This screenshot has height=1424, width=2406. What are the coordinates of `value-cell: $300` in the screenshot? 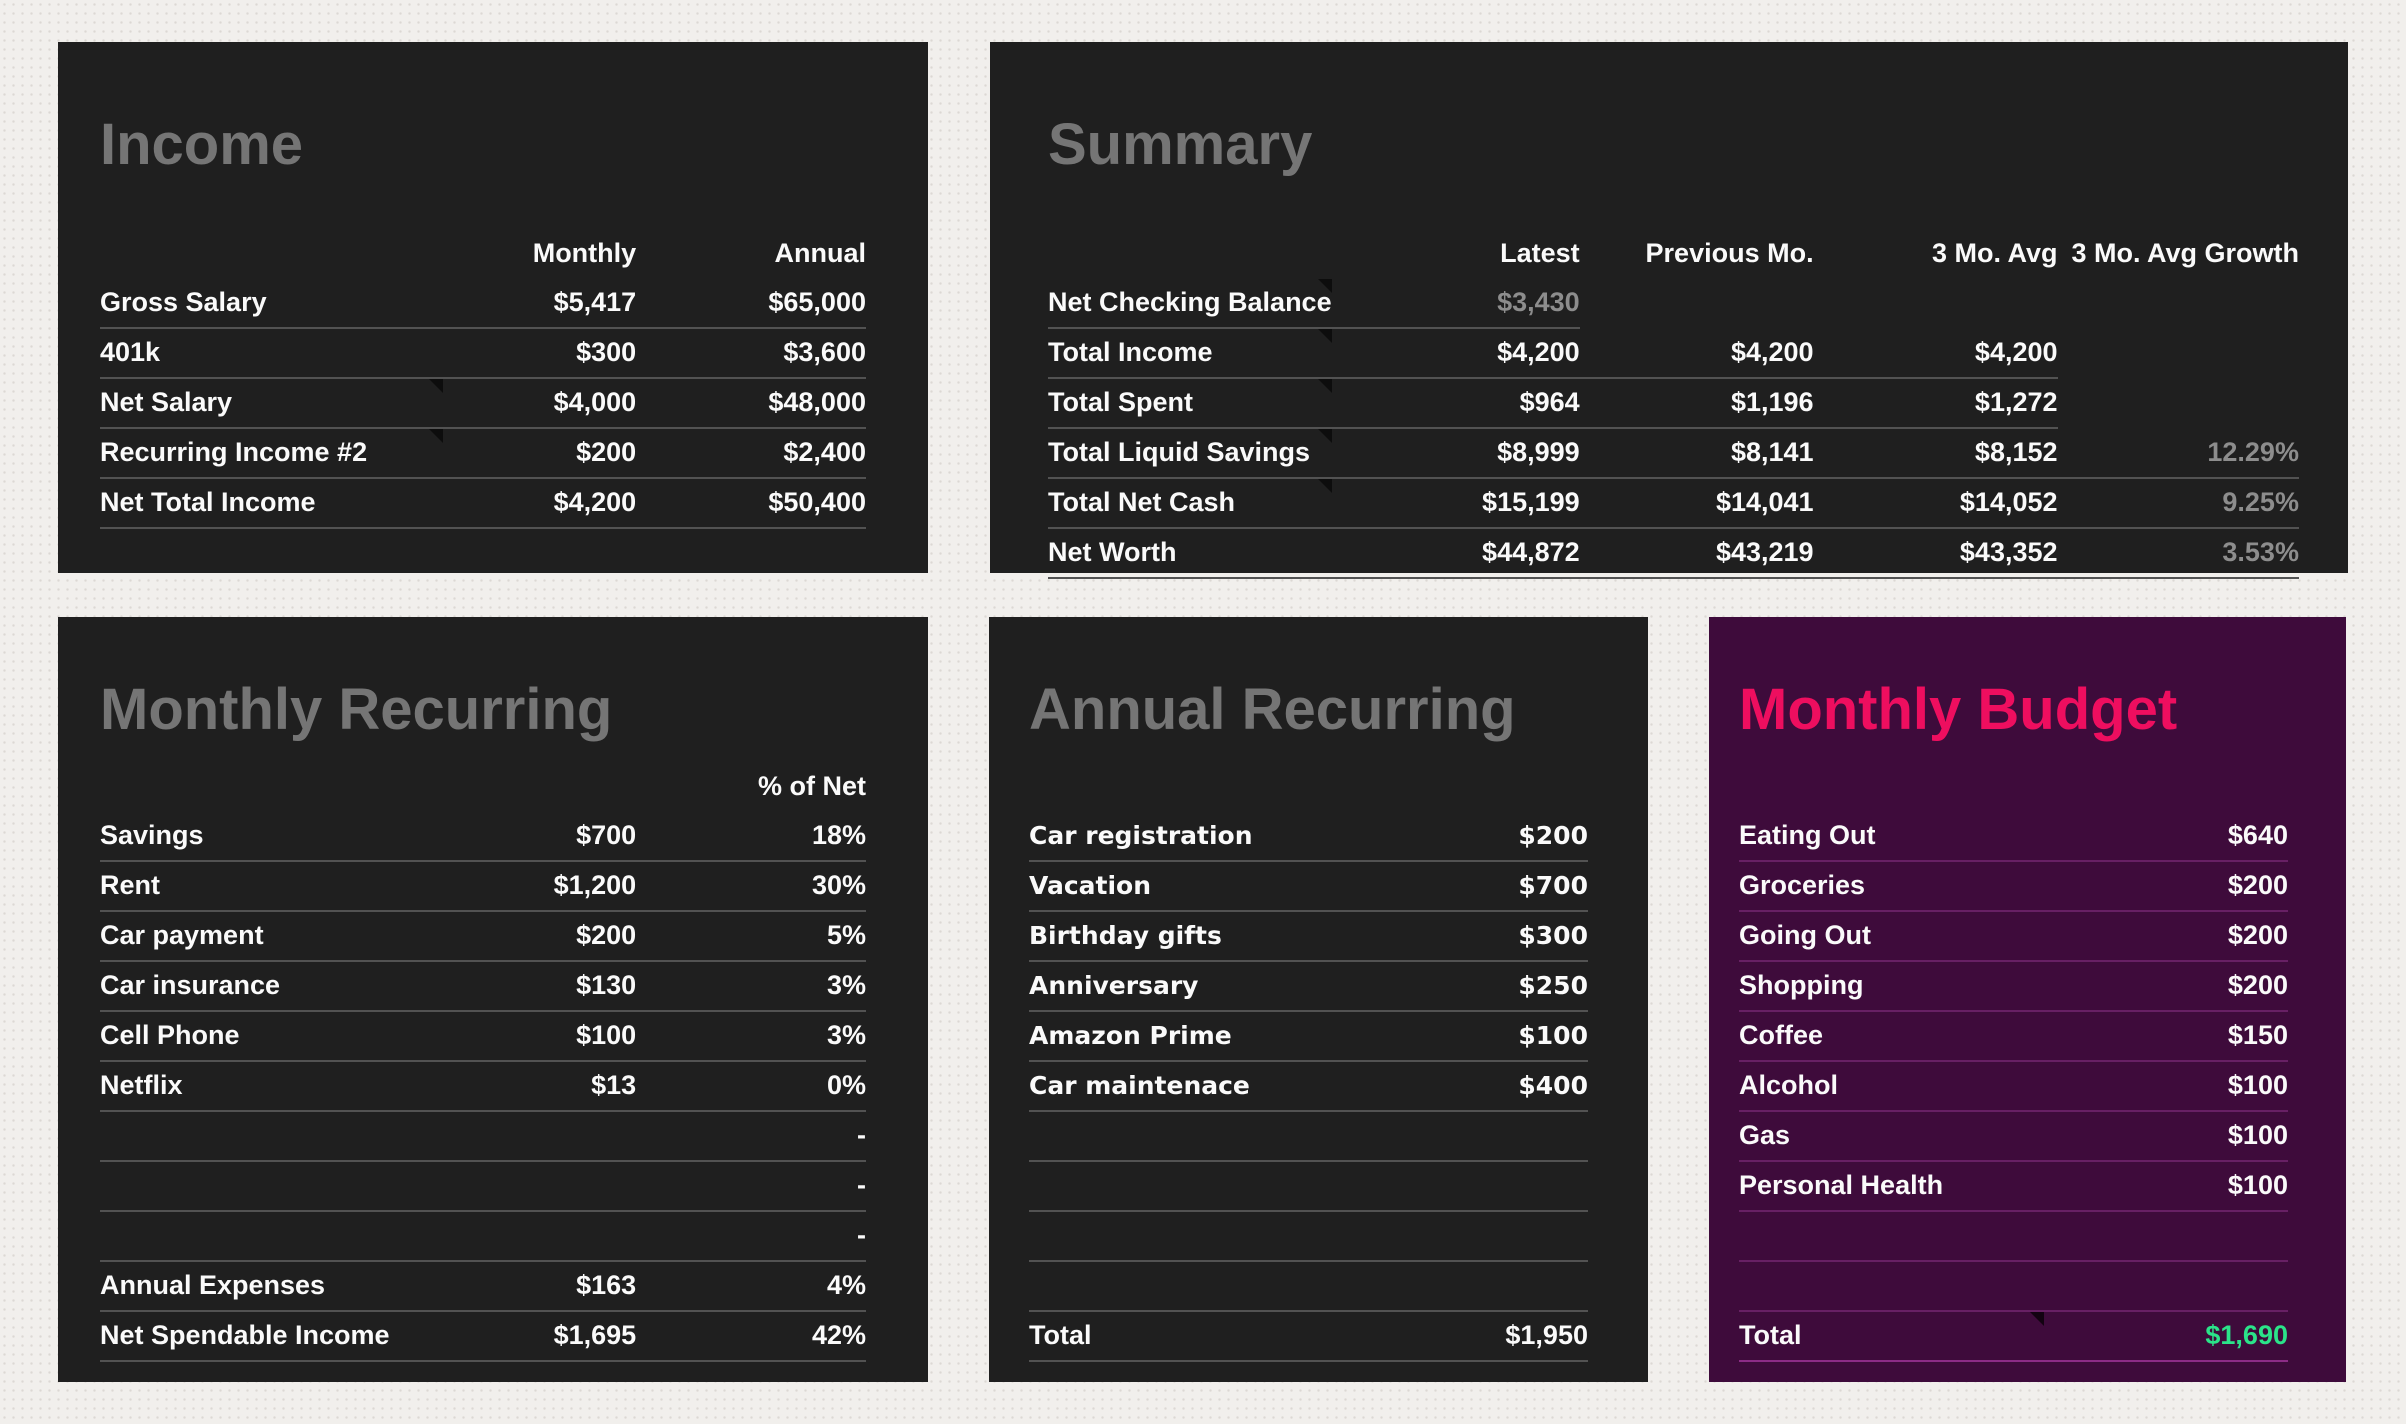 It's located at (1462, 937).